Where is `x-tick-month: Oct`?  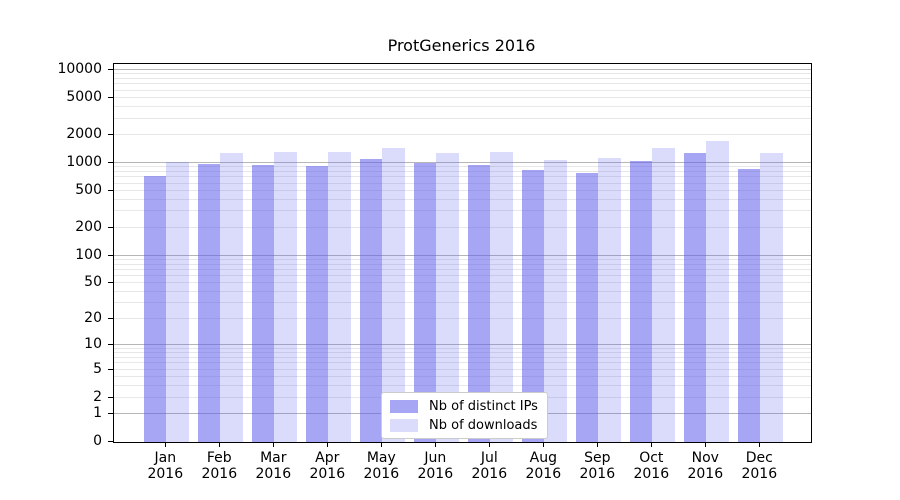
x-tick-month: Oct is located at coordinates (651, 458).